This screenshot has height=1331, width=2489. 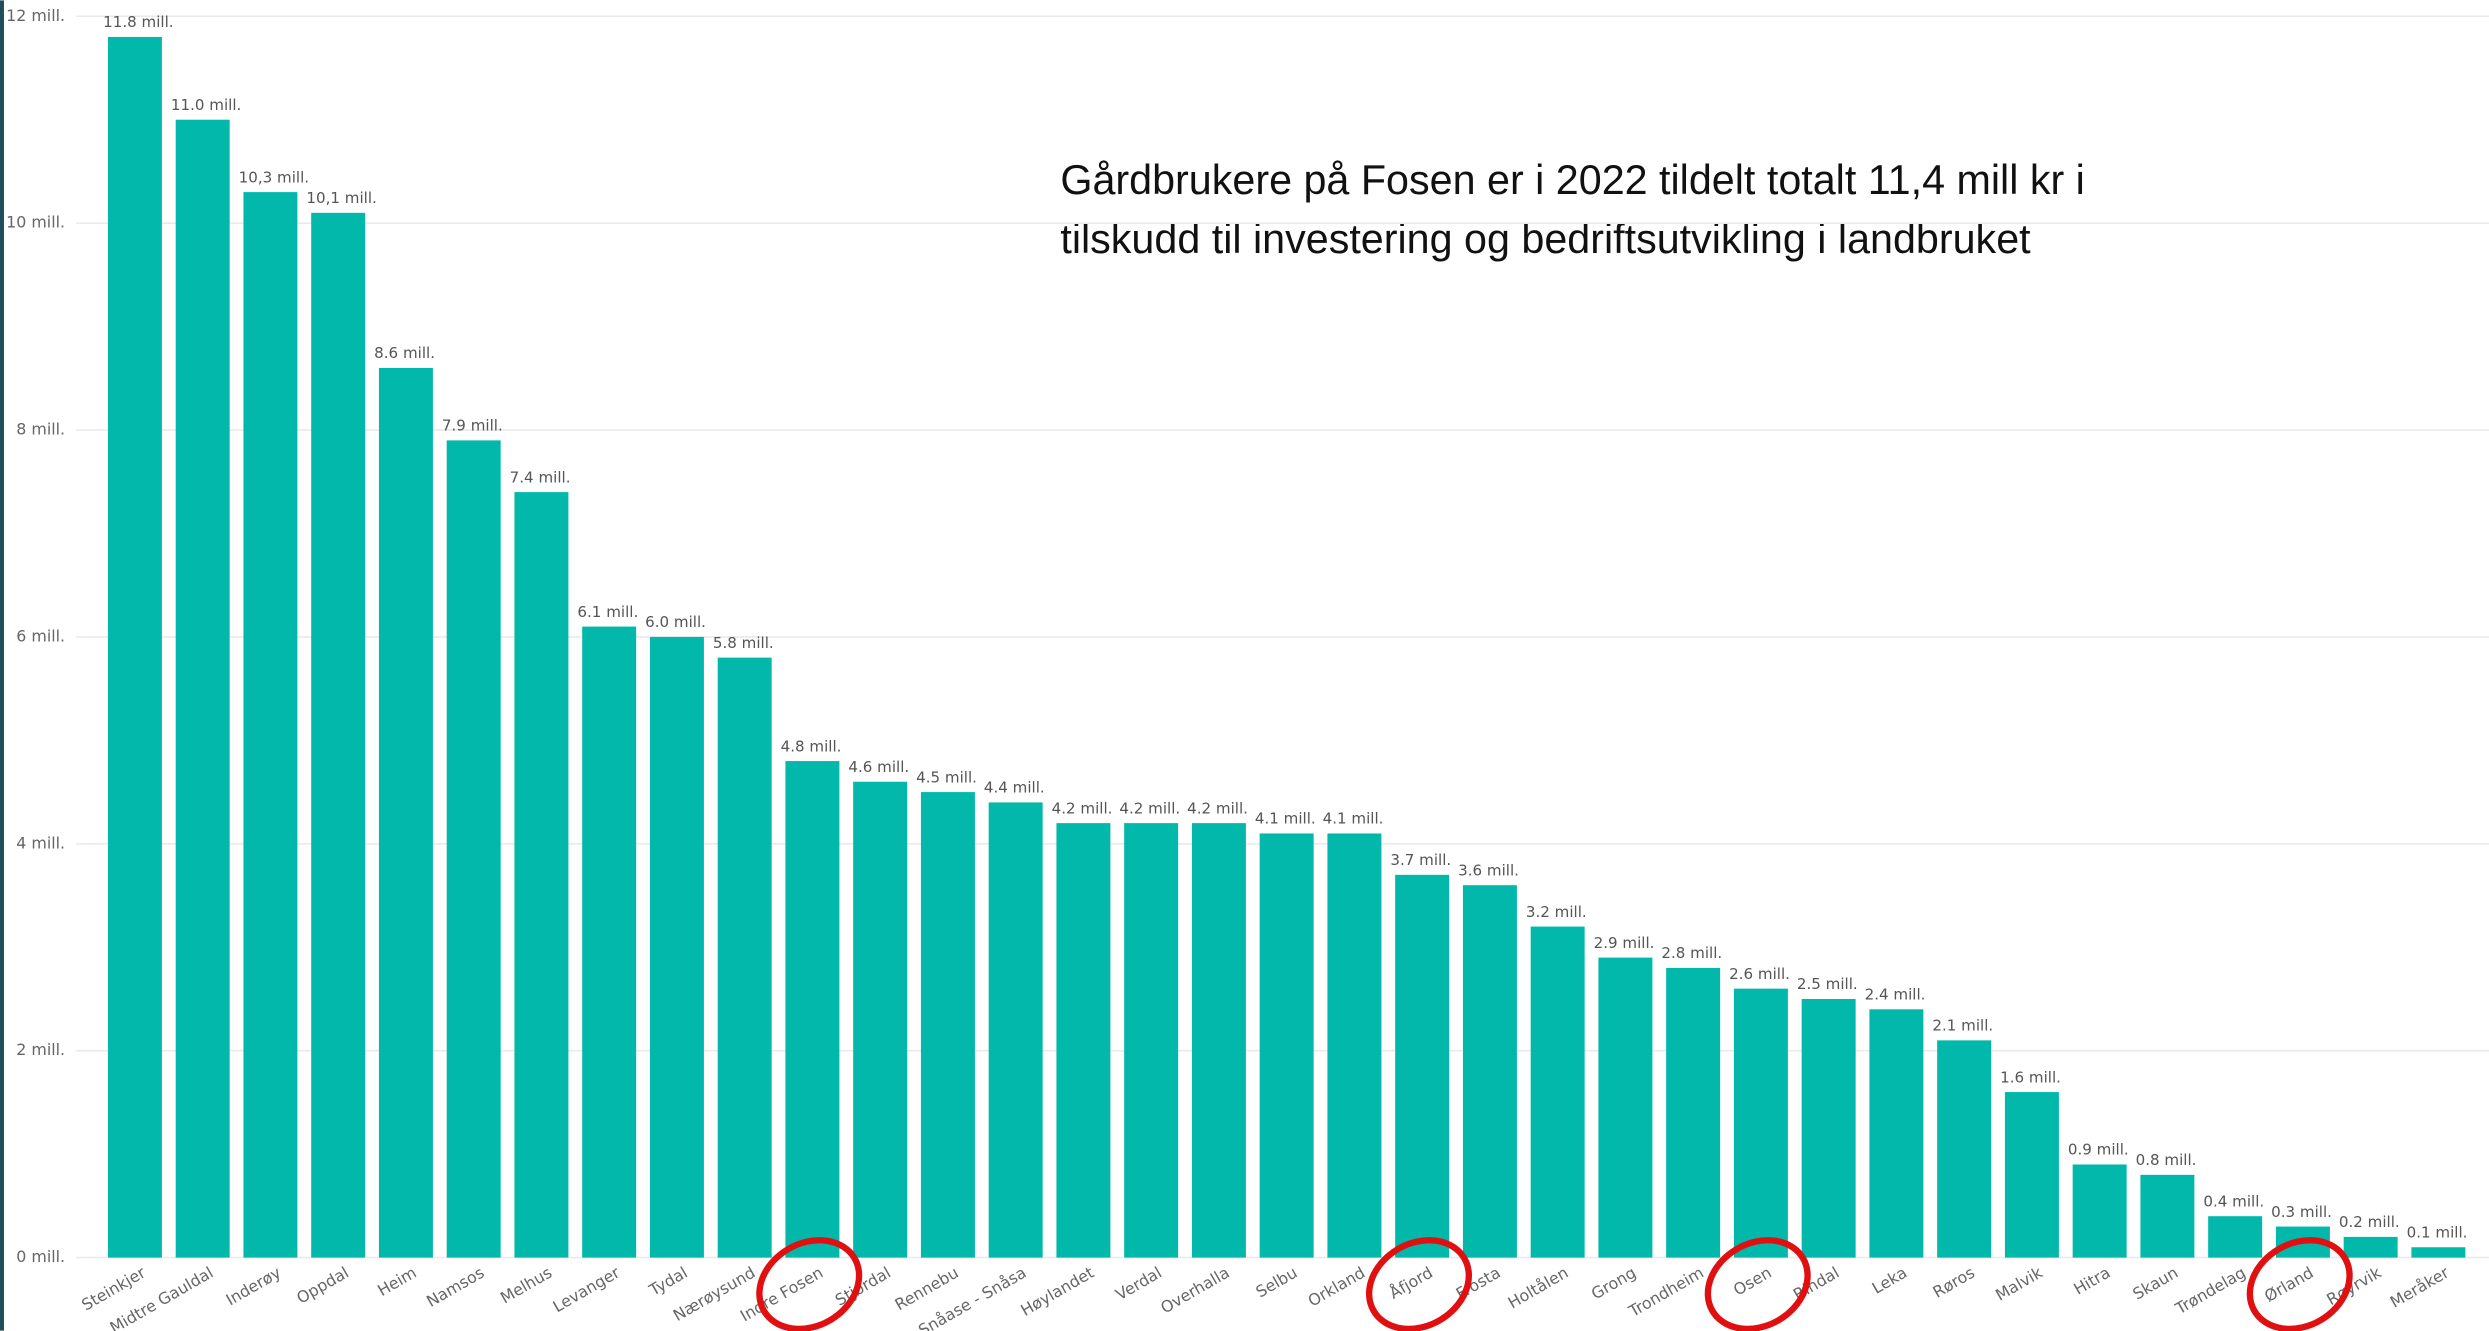 What do you see at coordinates (1057, 1291) in the screenshot?
I see `x-tick-label: Høylandet` at bounding box center [1057, 1291].